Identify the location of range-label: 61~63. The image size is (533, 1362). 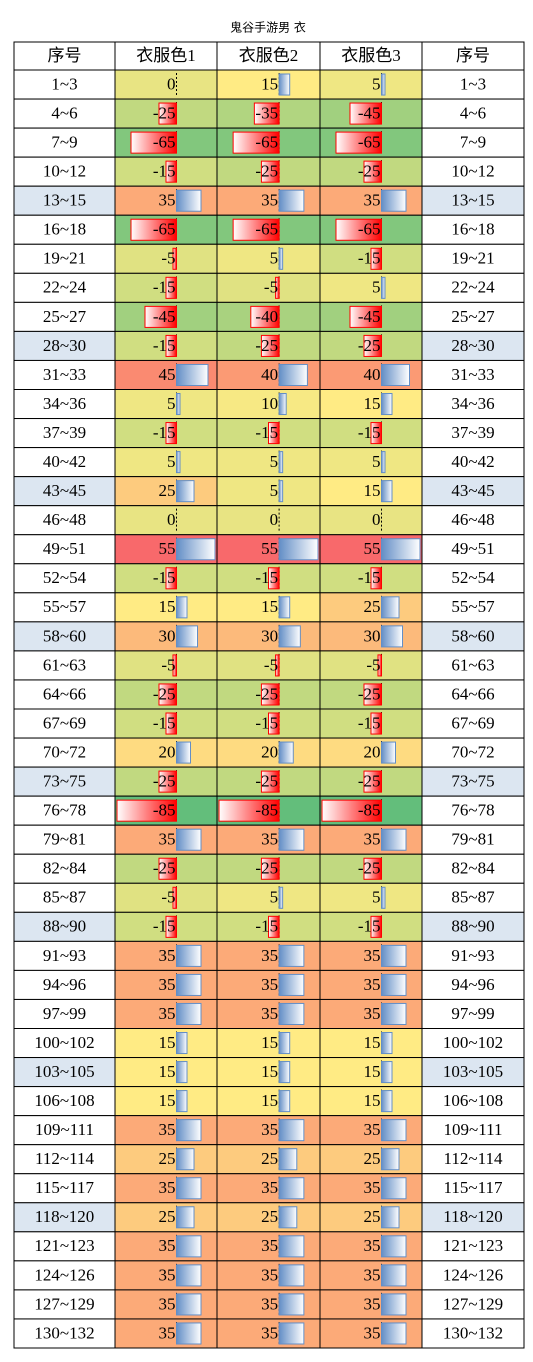
(64, 664).